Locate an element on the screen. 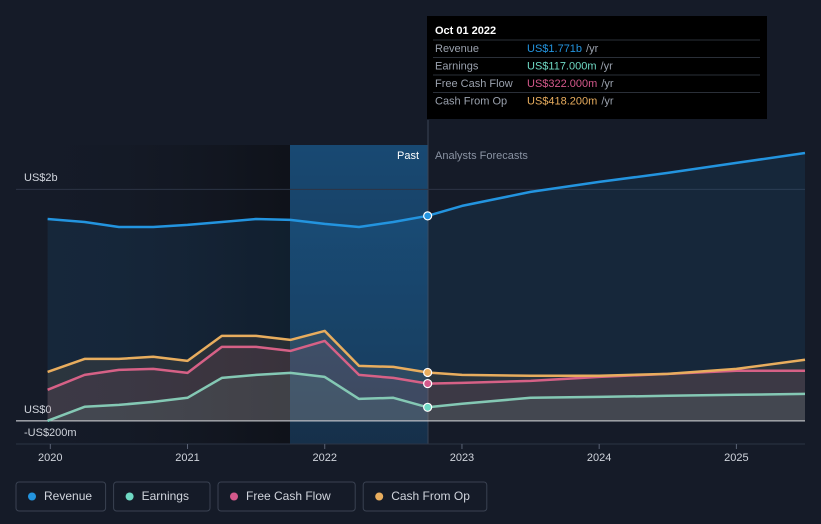 The image size is (821, 524). tooltip-value-text: US$117.000m is located at coordinates (562, 66).